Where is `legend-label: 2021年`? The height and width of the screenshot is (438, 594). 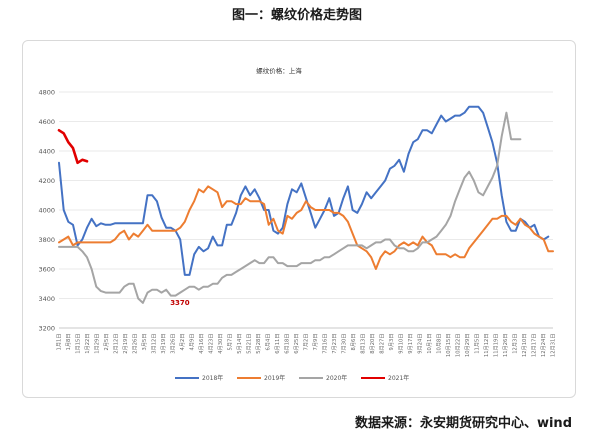 legend-label: 2021年 is located at coordinates (398, 378).